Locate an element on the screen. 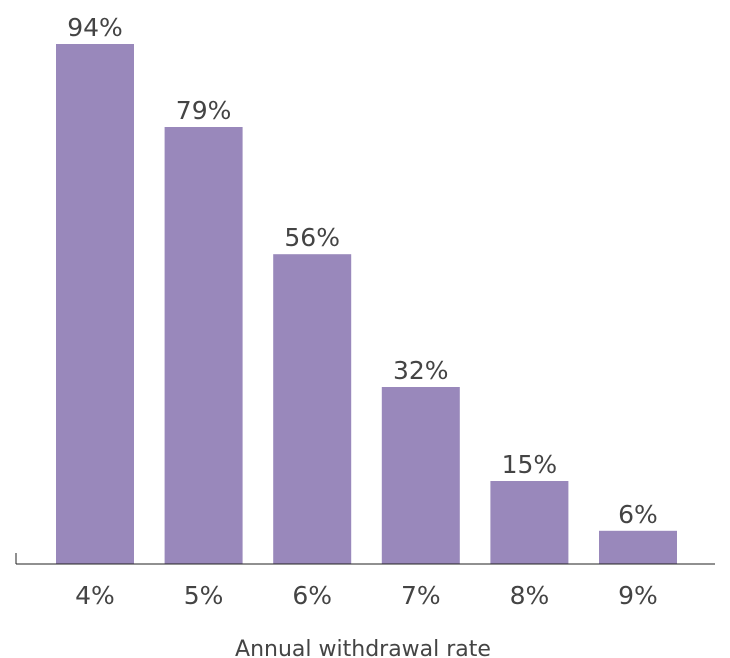 This screenshot has width=730, height=658. value-label-3: 32% is located at coordinates (421, 370).